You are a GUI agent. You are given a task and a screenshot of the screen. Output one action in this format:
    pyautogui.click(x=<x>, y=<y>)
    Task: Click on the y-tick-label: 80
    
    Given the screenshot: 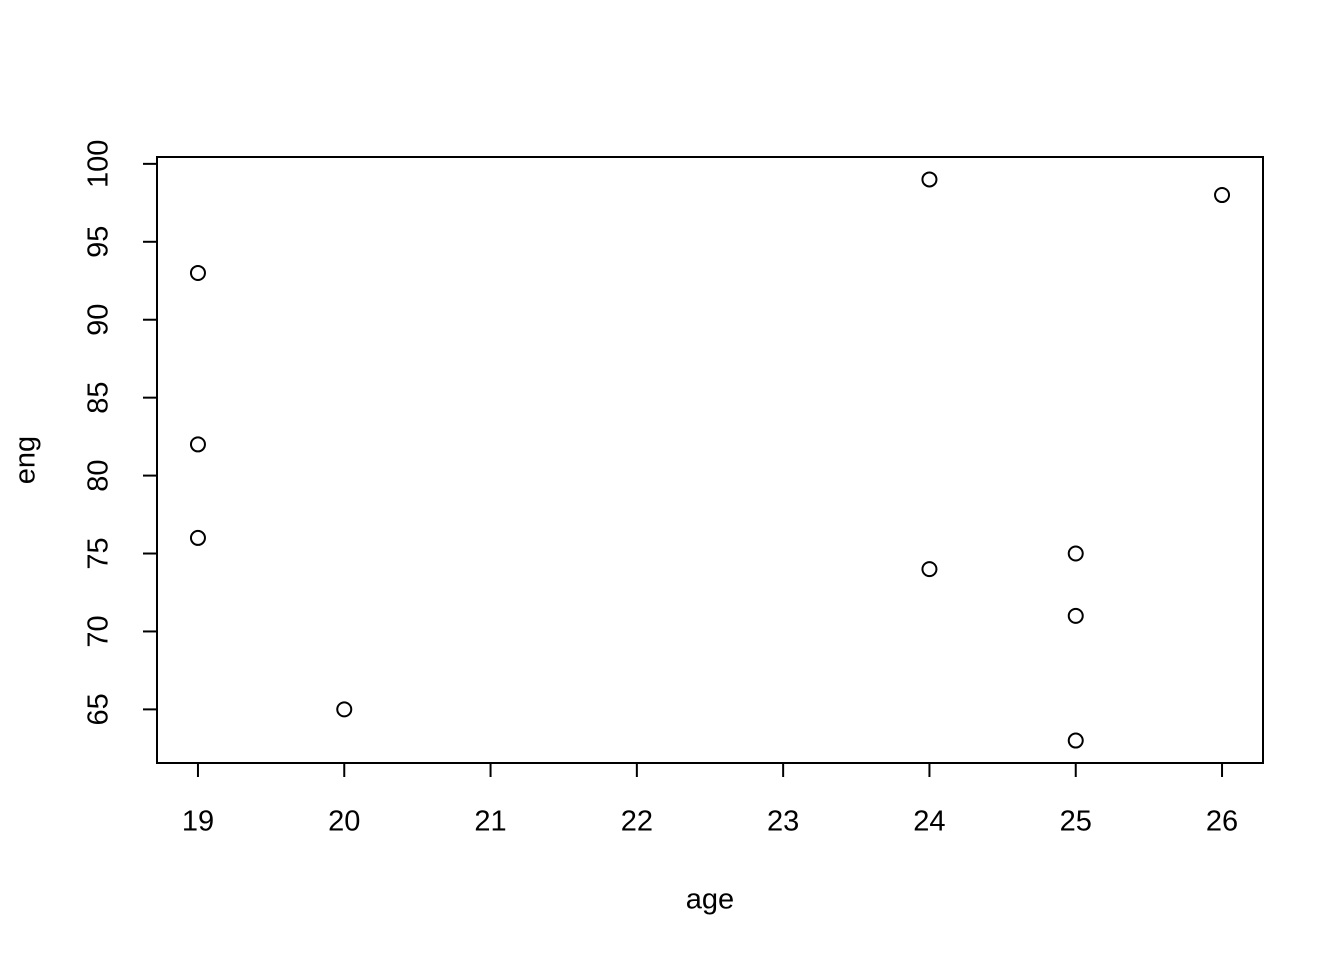 What is the action you would take?
    pyautogui.click(x=99, y=475)
    